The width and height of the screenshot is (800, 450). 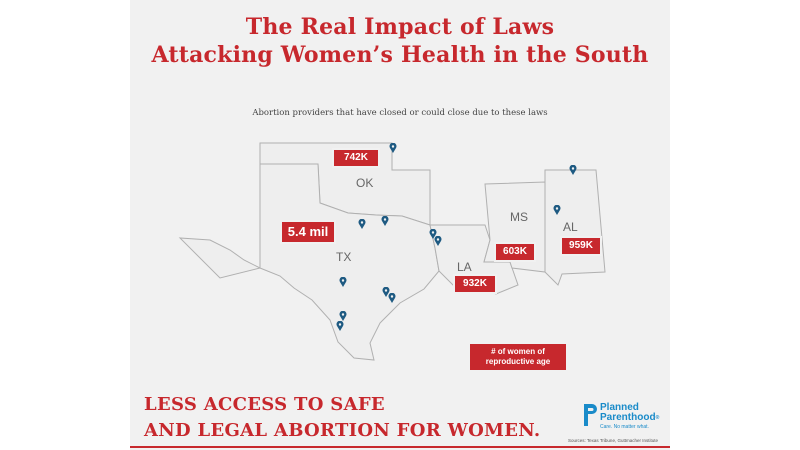 I want to click on logo-name-line-1: Planned, so click(x=619, y=407).